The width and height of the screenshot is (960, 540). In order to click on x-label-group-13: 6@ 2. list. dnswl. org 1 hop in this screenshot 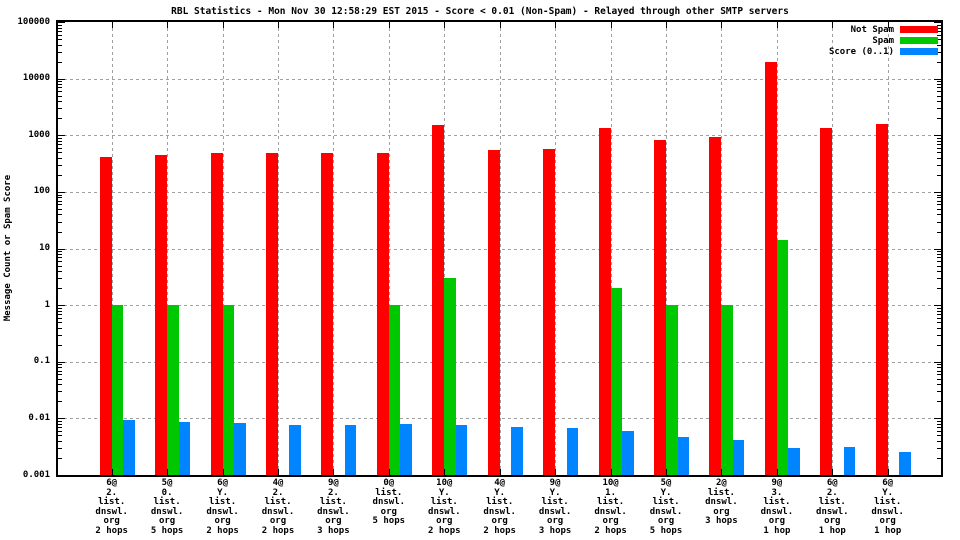, I will do `click(832, 507)`.